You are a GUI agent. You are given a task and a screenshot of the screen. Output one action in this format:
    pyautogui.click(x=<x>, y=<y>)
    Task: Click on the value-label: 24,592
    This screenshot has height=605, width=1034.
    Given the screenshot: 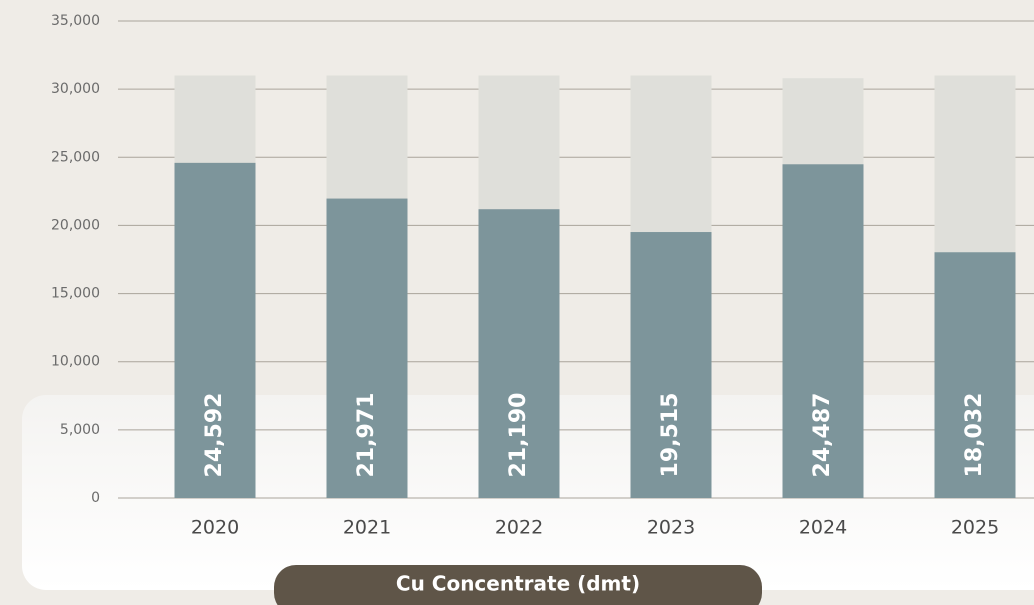 What is the action you would take?
    pyautogui.click(x=214, y=435)
    